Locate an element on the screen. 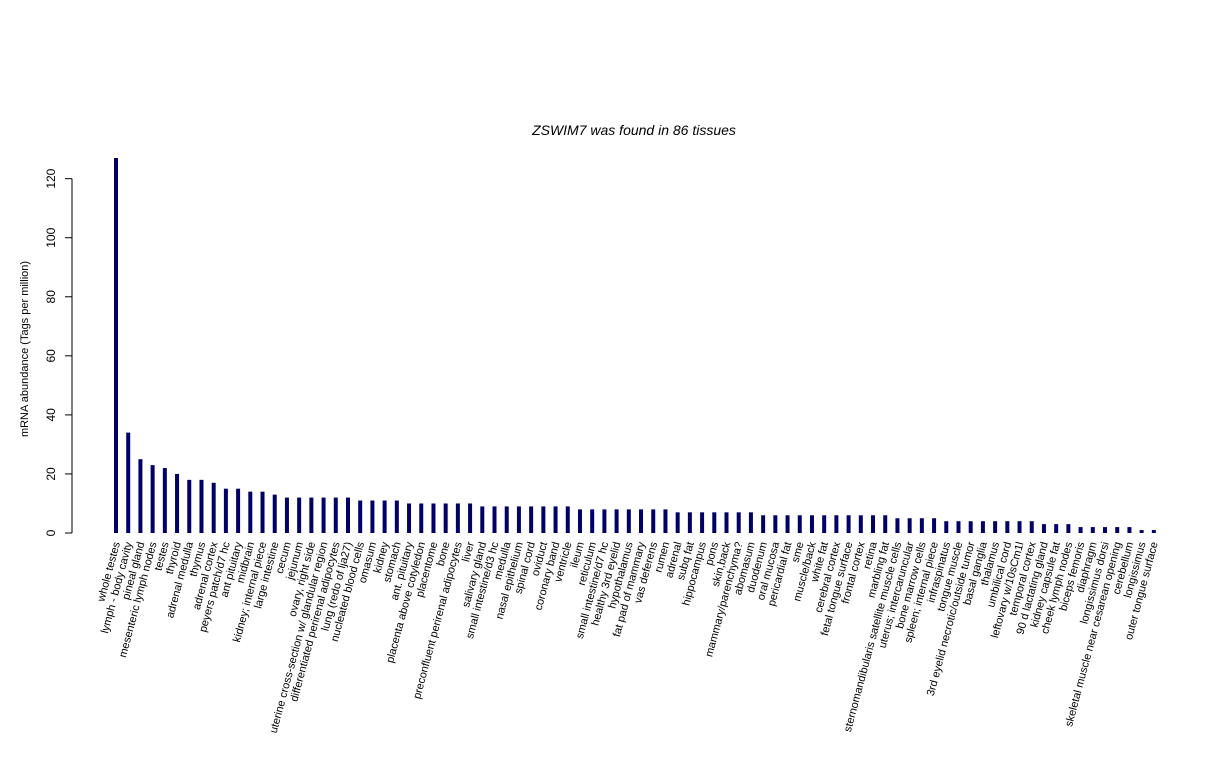 Image resolution: width=1224 pixels, height=768 pixels. x-tick-label: sme is located at coordinates (798, 552).